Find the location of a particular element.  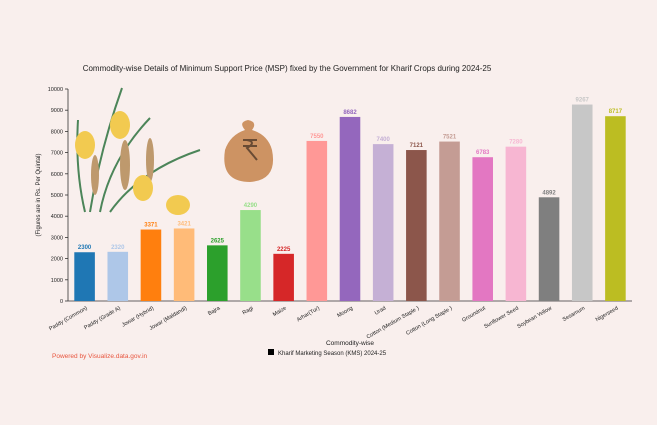

value-label: 7121 is located at coordinates (417, 146).